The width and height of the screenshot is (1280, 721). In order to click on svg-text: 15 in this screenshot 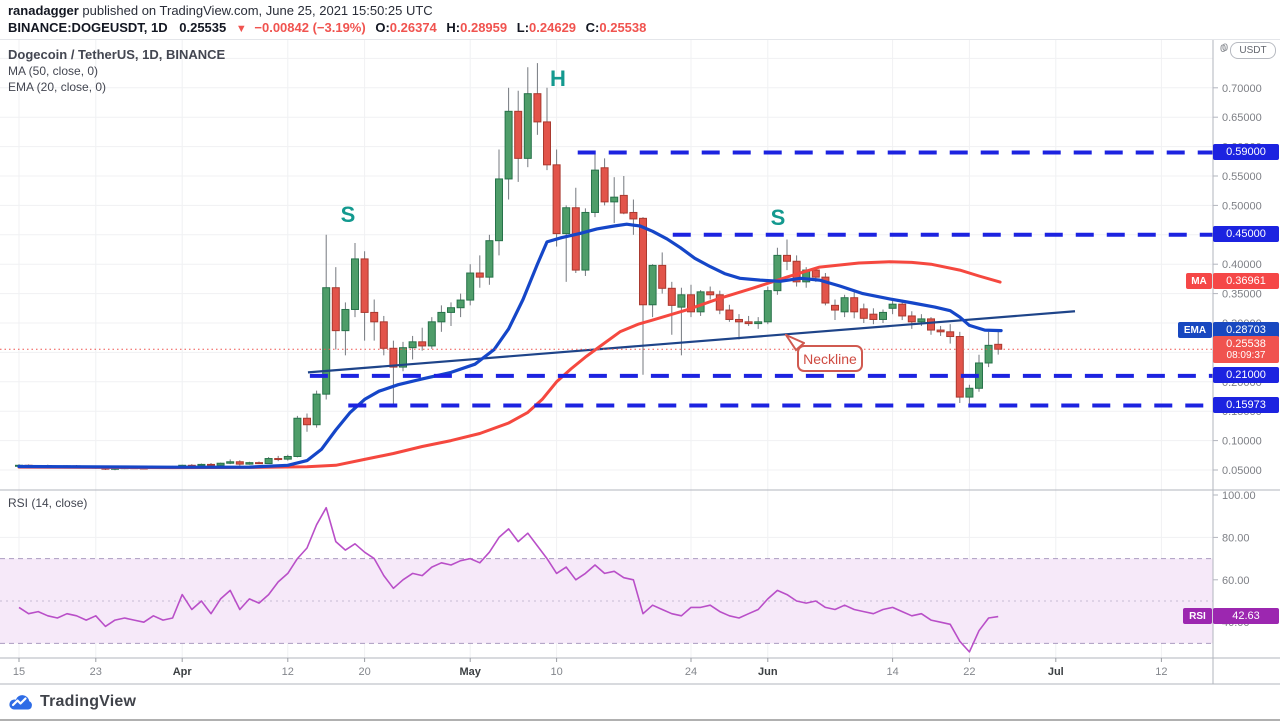, I will do `click(19, 672)`.